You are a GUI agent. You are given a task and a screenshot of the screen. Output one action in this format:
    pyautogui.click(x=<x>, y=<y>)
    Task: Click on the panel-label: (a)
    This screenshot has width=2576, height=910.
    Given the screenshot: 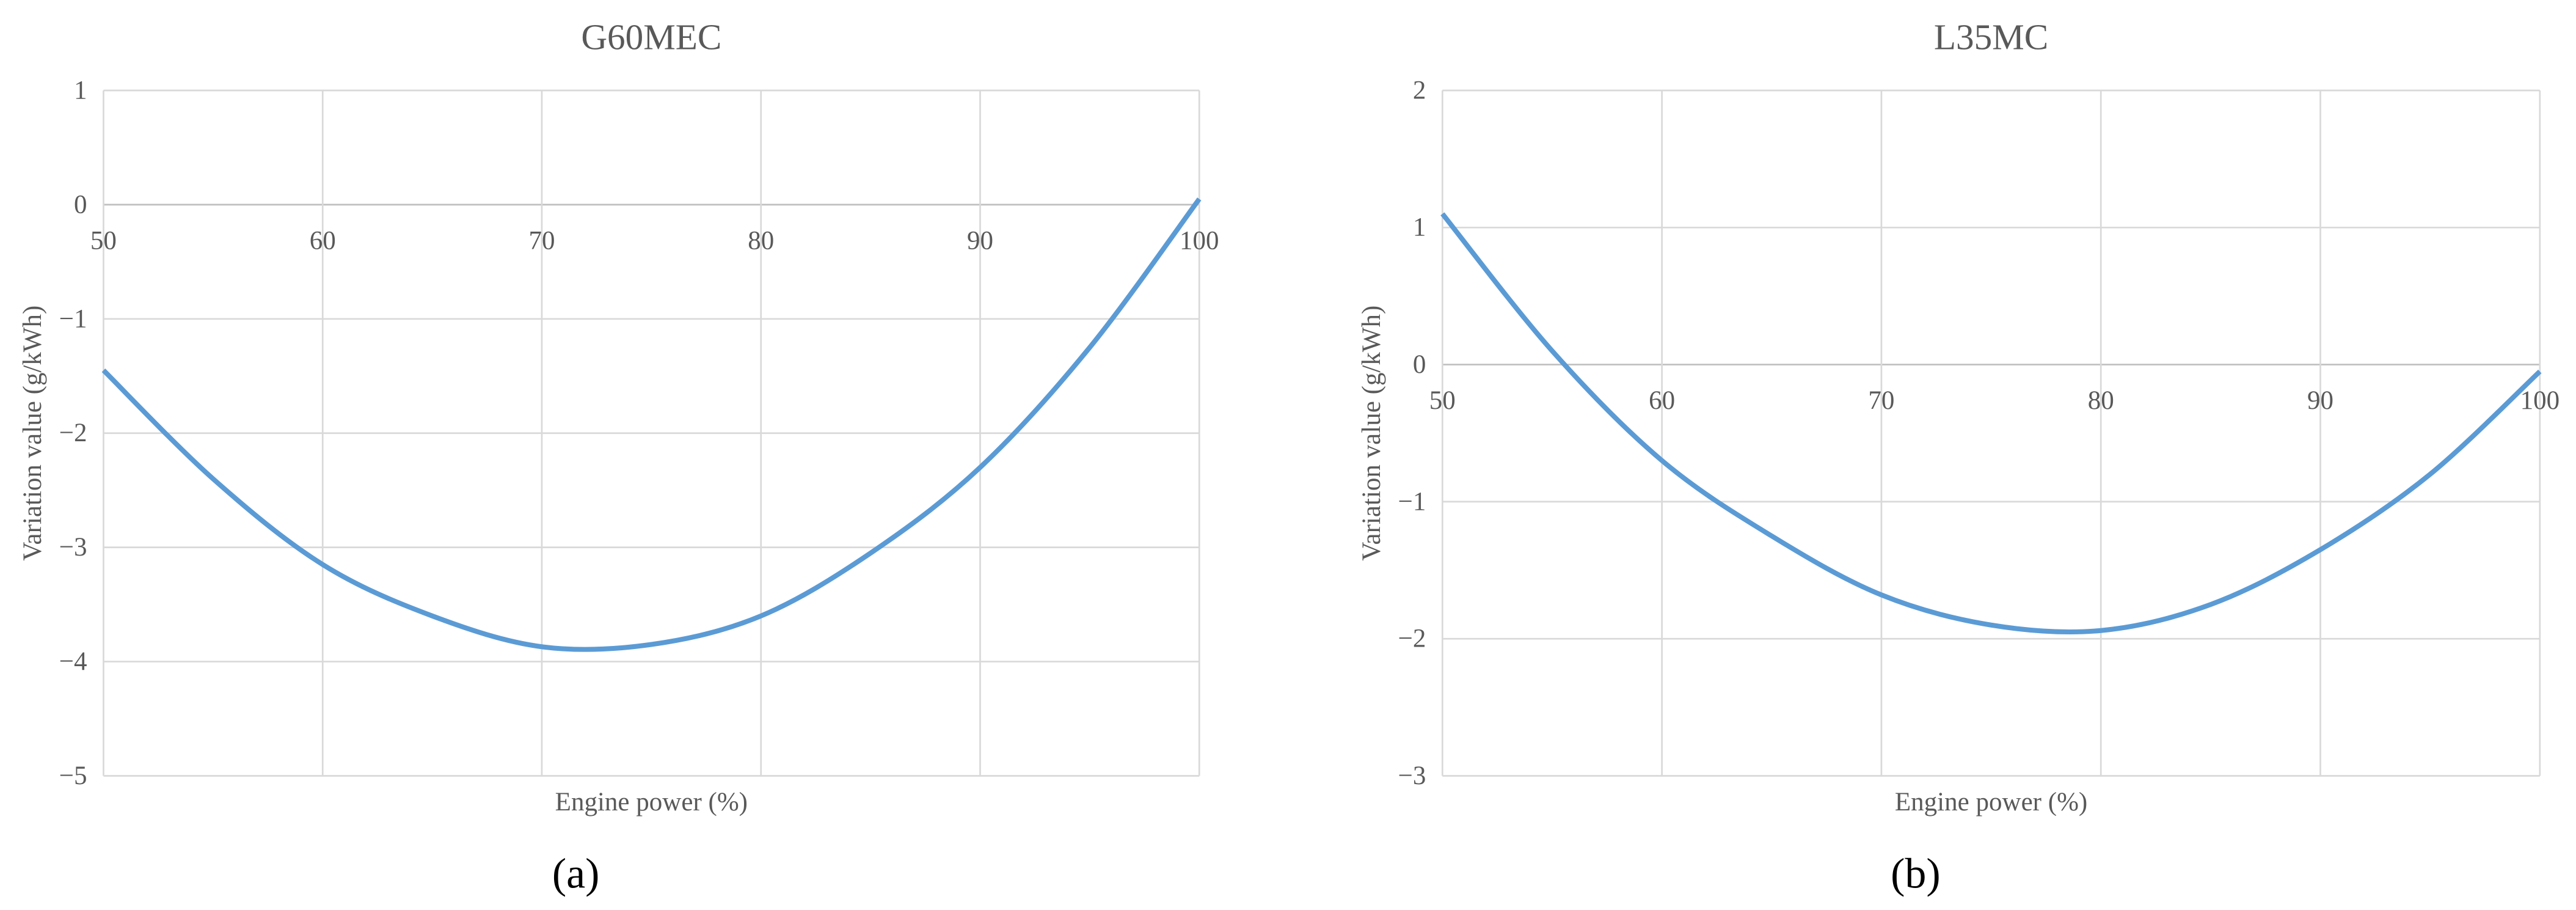 What is the action you would take?
    pyautogui.click(x=576, y=873)
    